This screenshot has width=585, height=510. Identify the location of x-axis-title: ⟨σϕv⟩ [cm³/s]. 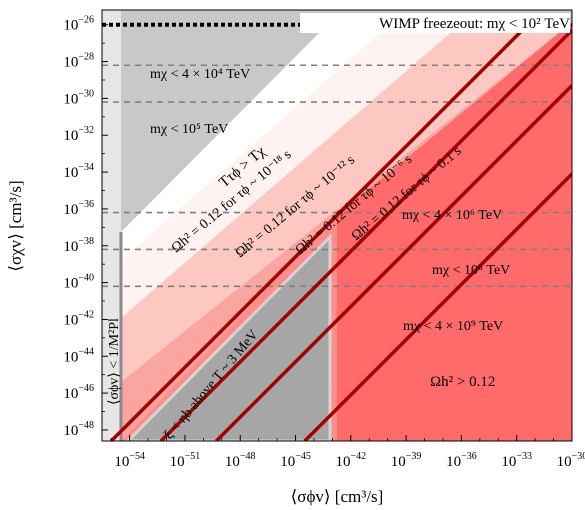
(337, 496).